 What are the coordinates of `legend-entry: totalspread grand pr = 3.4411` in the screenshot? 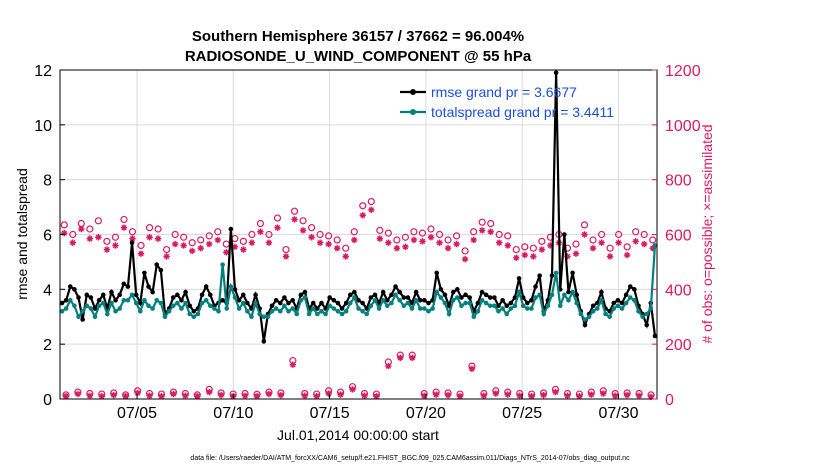 It's located at (522, 112).